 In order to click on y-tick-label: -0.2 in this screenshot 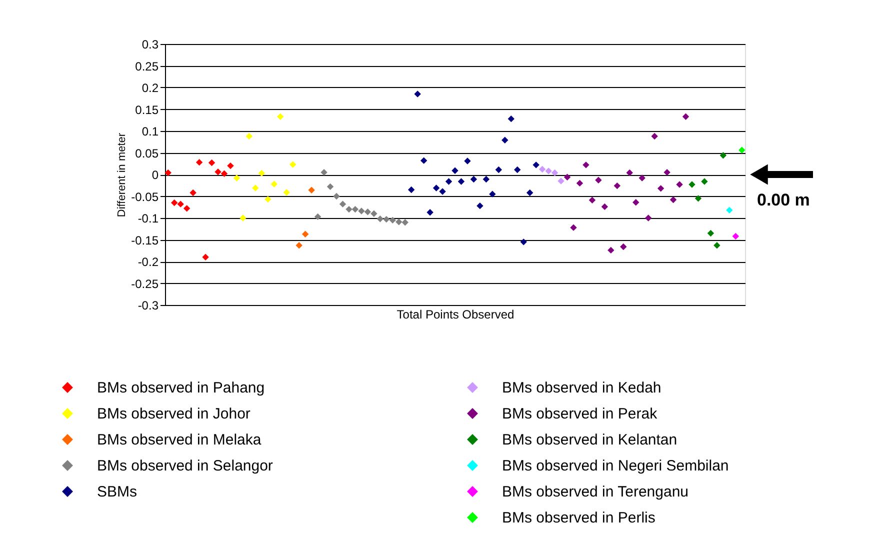, I will do `click(148, 262)`.